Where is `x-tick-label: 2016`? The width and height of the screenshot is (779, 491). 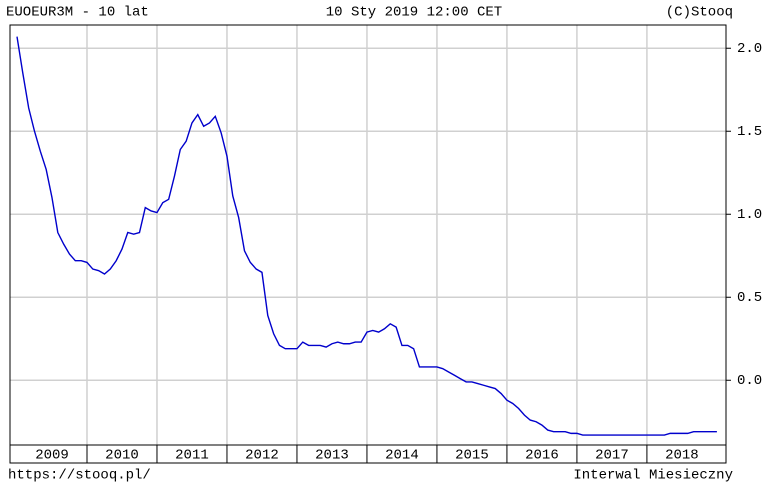 x-tick-label: 2016 is located at coordinates (542, 456).